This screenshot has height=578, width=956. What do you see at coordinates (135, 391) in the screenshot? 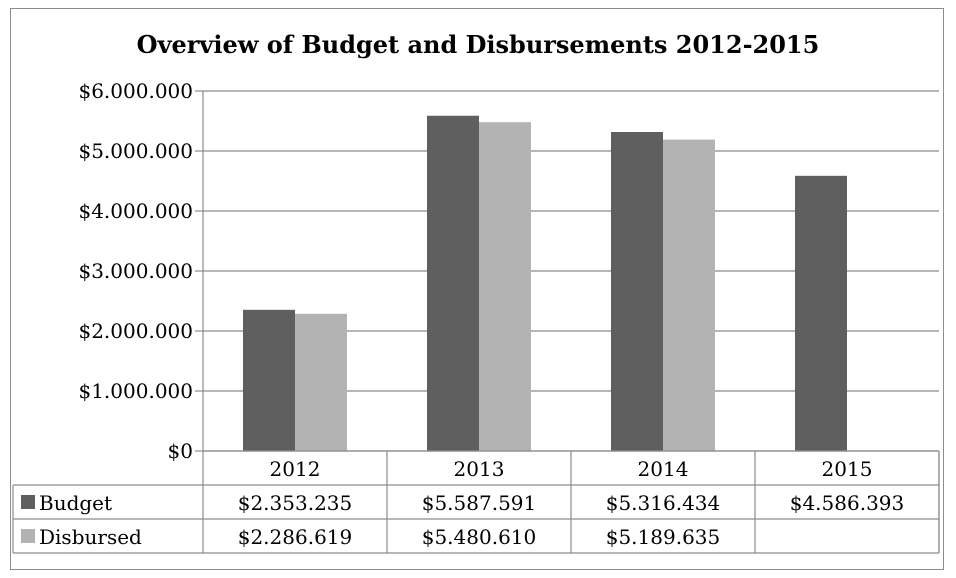
I see `y-tick-label: $1.000.000` at bounding box center [135, 391].